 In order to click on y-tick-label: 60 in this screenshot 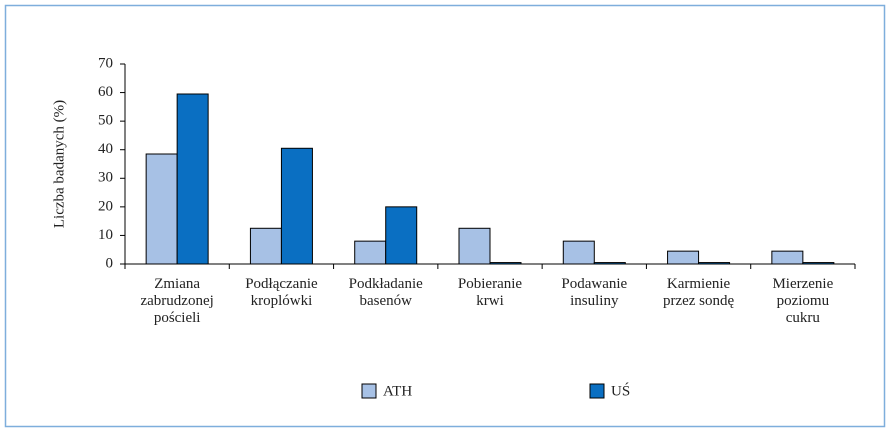, I will do `click(105, 92)`.